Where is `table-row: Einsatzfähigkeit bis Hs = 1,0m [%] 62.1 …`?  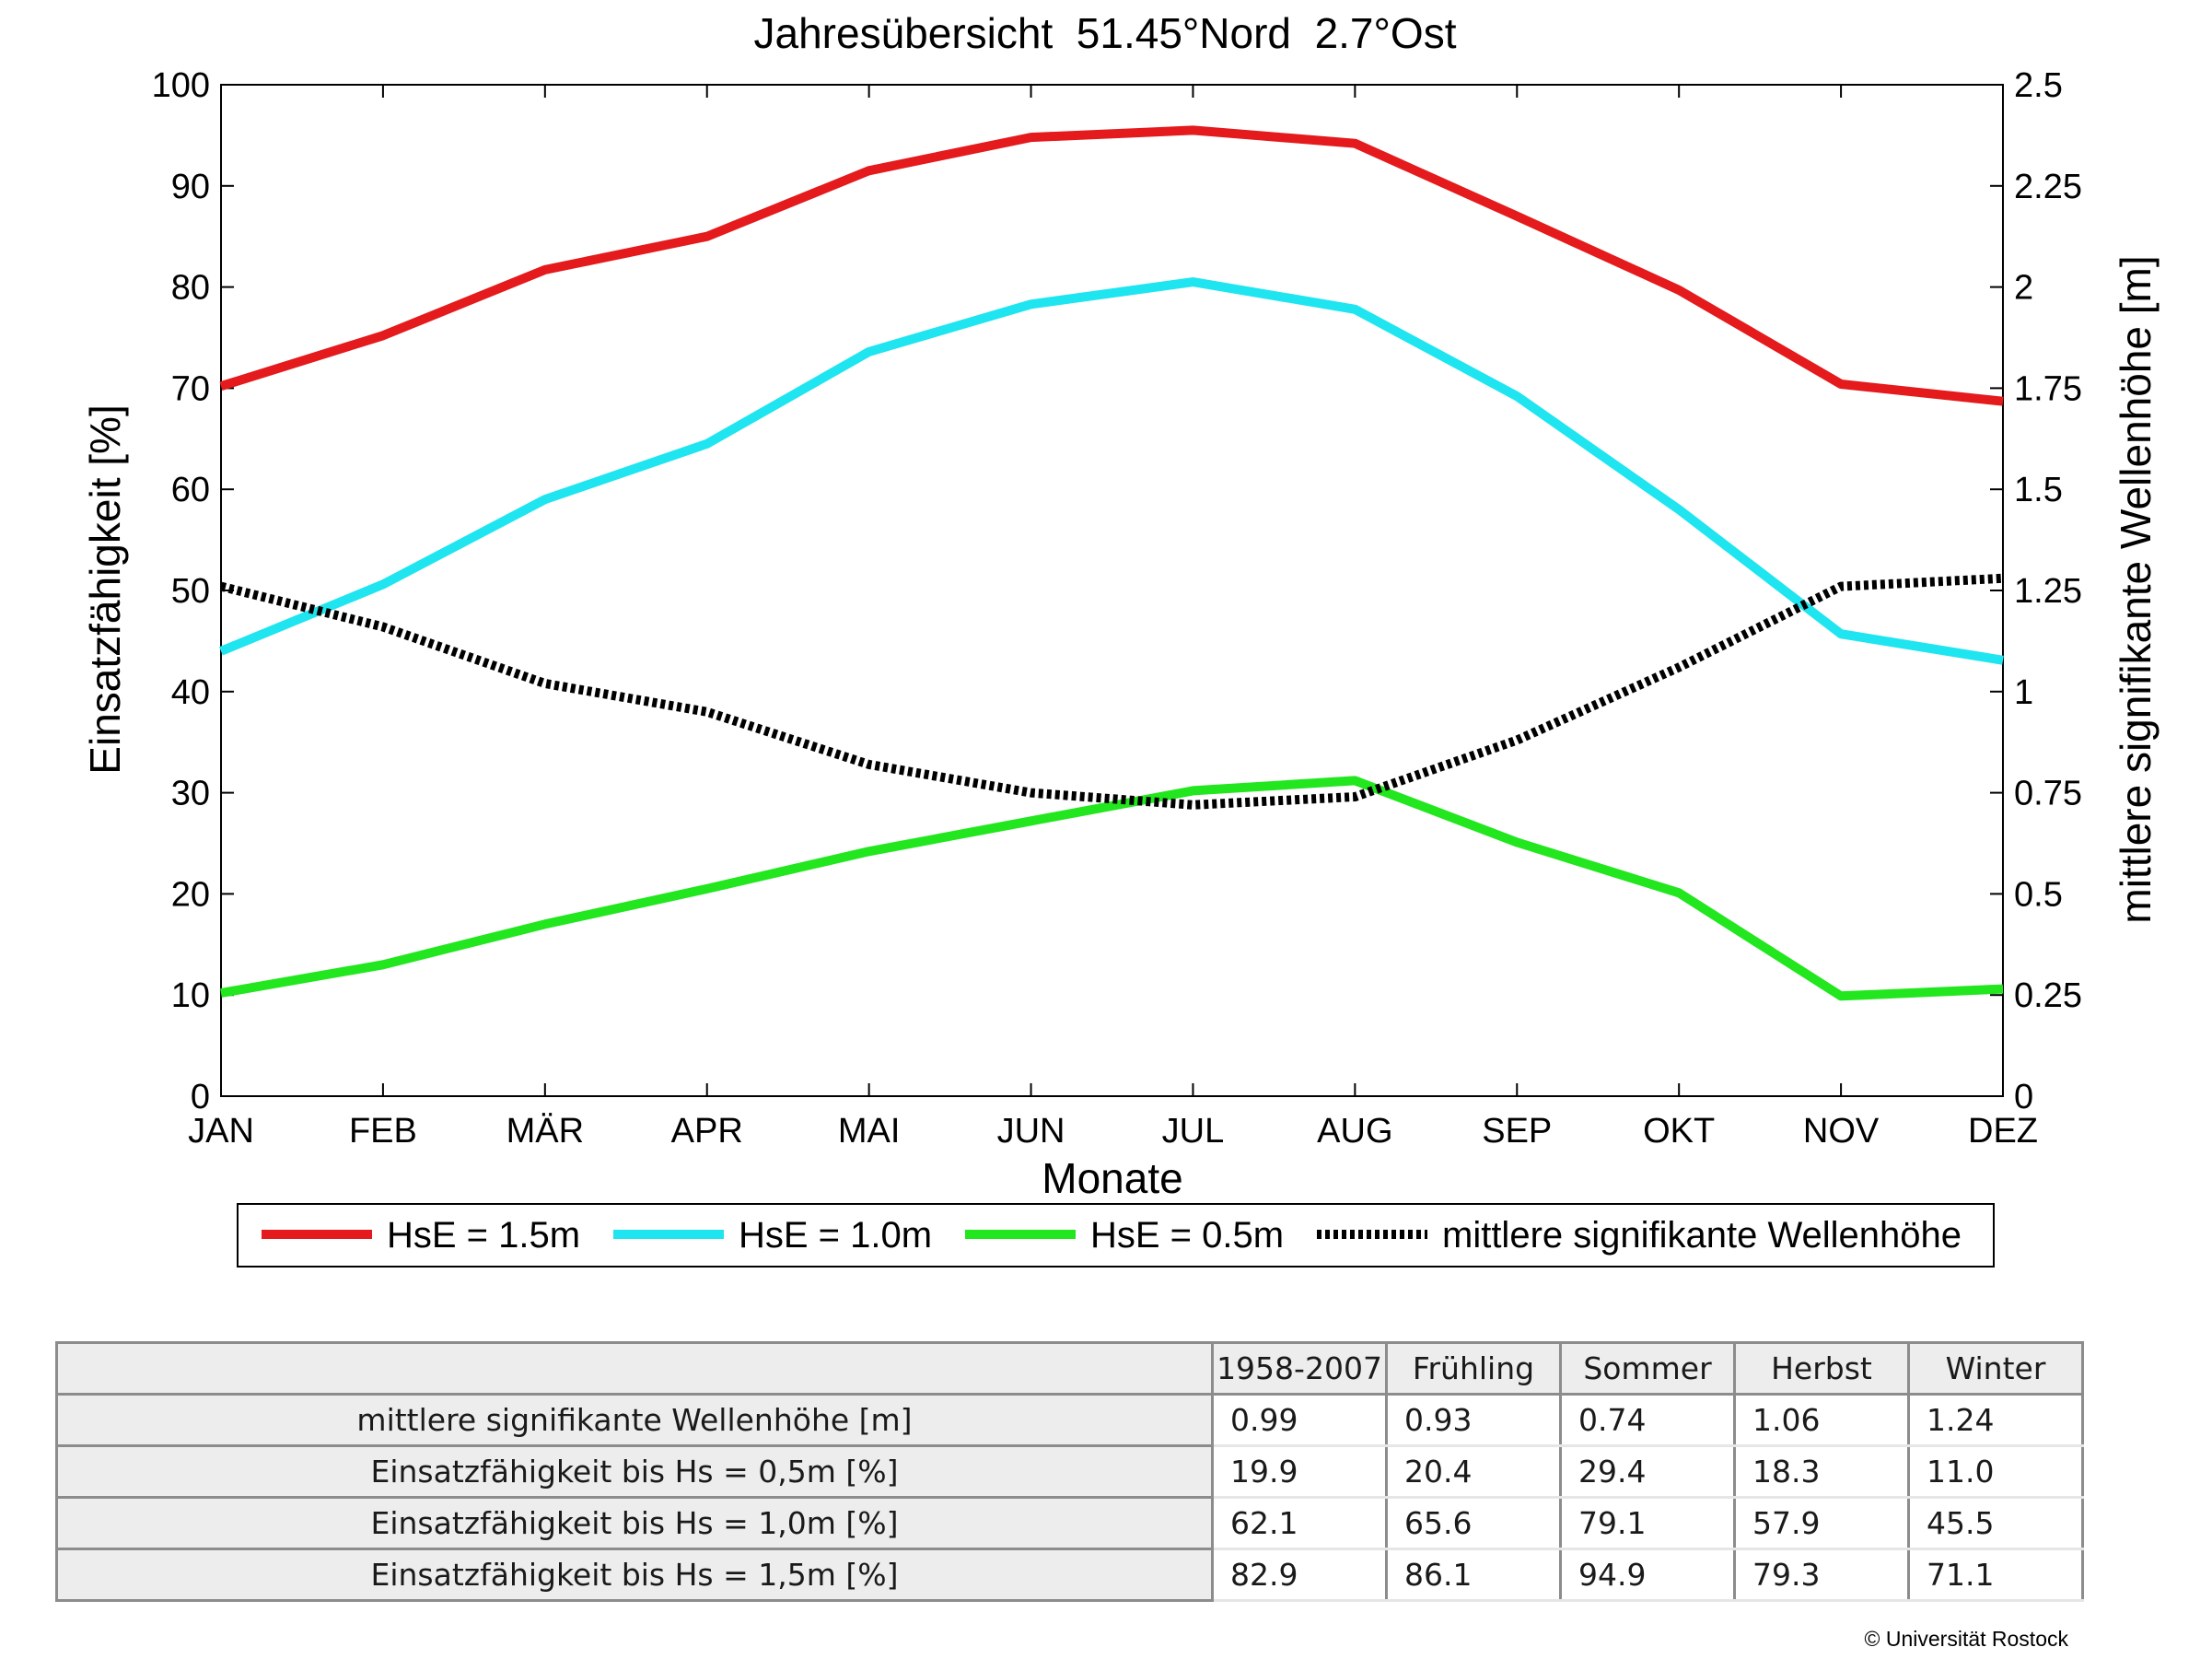 table-row: Einsatzfähigkeit bis Hs = 1,0m [%] 62.1 … is located at coordinates (1069, 1523).